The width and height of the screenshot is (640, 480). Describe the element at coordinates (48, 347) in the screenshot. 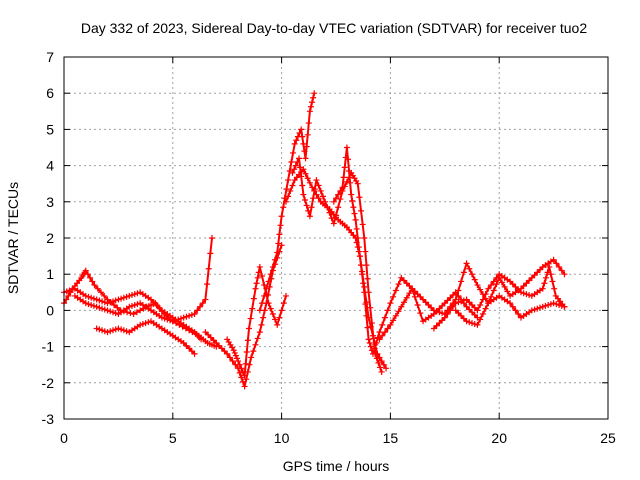

I see `y-tick-label: -1` at that location.